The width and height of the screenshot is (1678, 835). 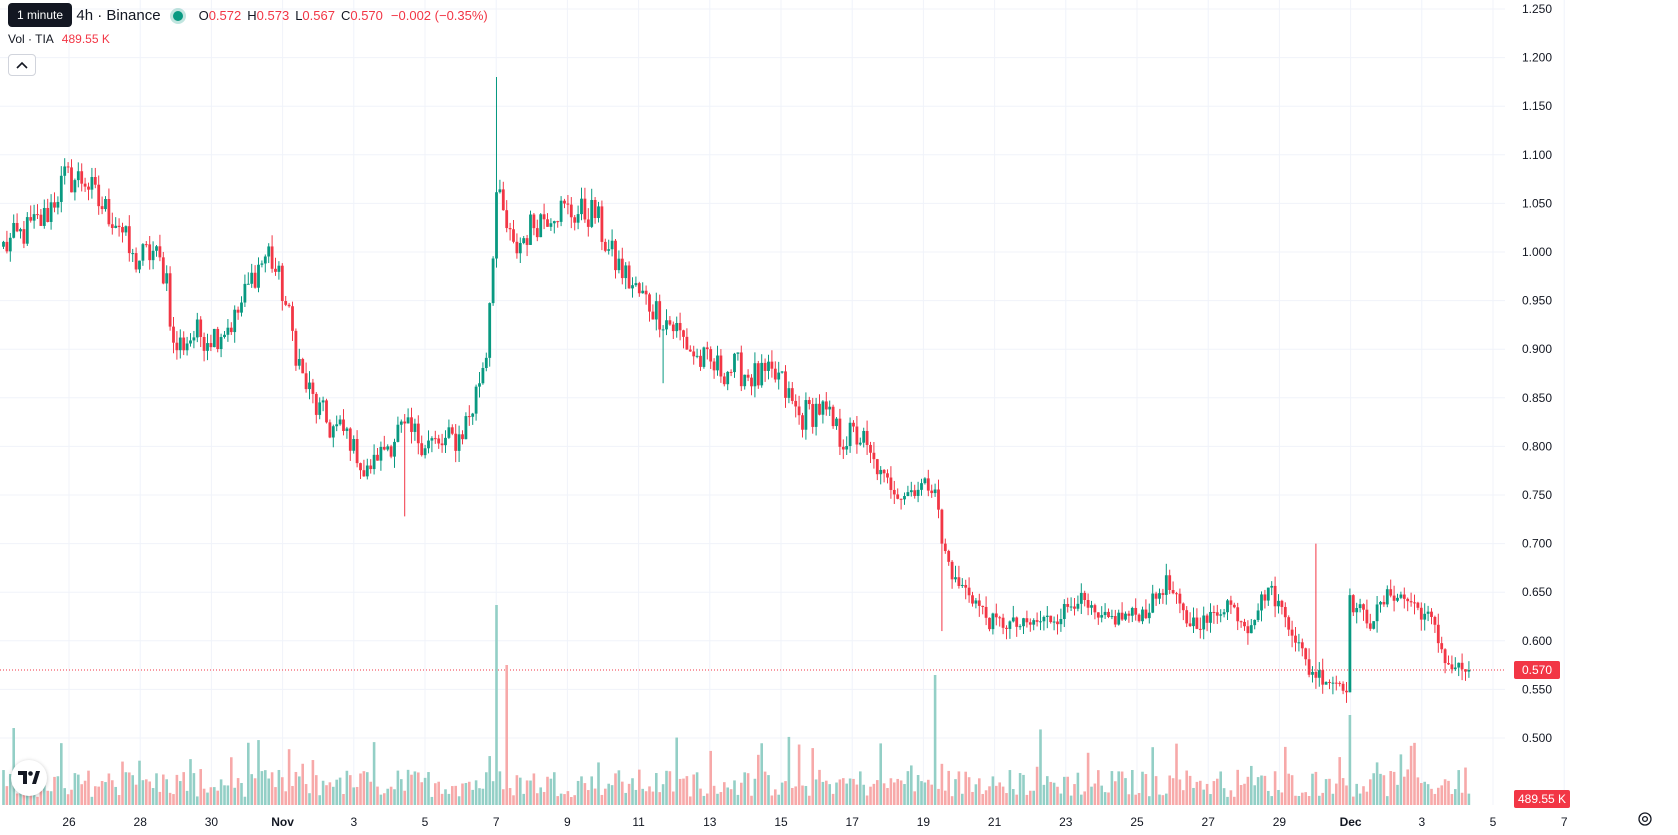 I want to click on volume-label: Vol · TIA, so click(x=31, y=39).